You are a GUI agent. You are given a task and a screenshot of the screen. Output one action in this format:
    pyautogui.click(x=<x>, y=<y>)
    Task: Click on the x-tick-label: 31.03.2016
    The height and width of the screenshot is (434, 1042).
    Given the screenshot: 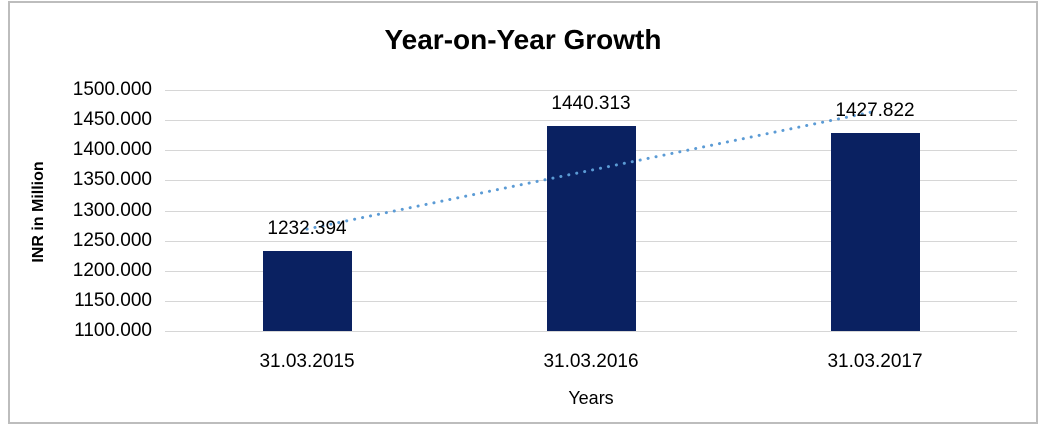 What is the action you would take?
    pyautogui.click(x=591, y=361)
    